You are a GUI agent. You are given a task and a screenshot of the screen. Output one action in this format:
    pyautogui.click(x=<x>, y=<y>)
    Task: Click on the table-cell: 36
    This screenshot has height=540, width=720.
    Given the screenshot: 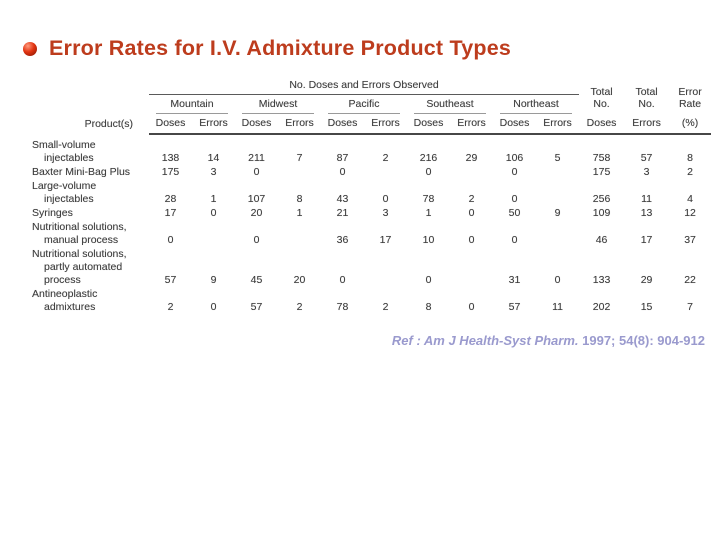 What is the action you would take?
    pyautogui.click(x=342, y=240)
    